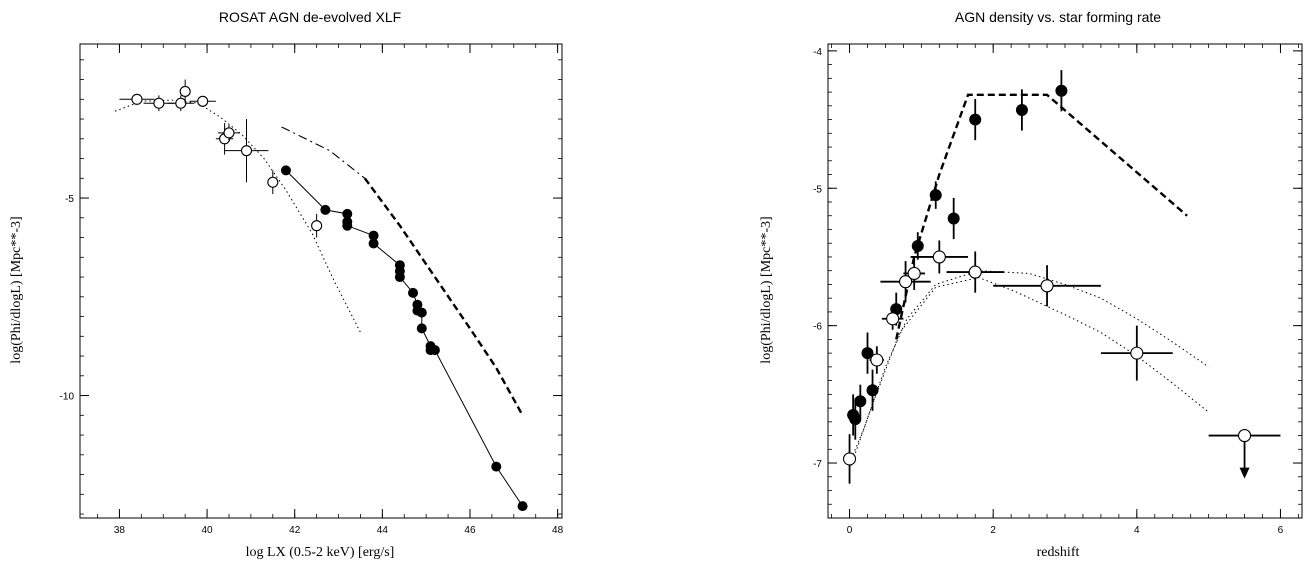 The height and width of the screenshot is (564, 1305). Describe the element at coordinates (67, 397) in the screenshot. I see `y-tick-label: -10` at that location.